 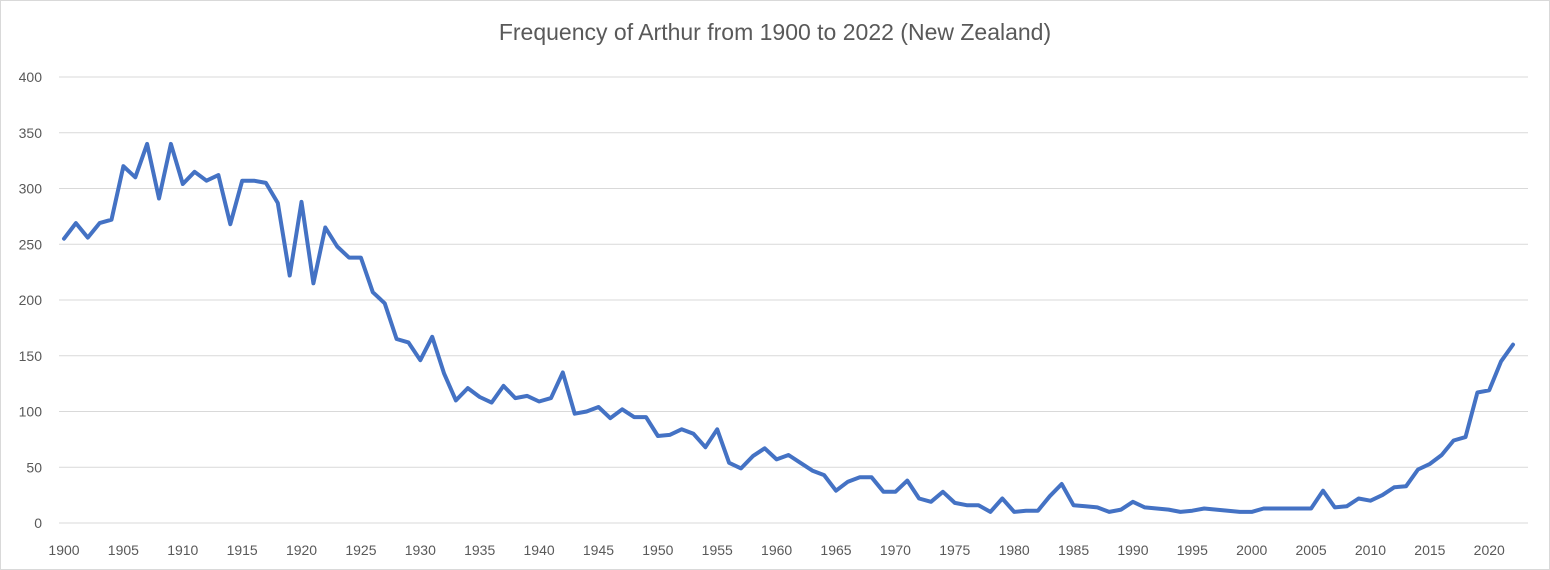 I want to click on y-tick-label: 300, so click(x=31, y=189).